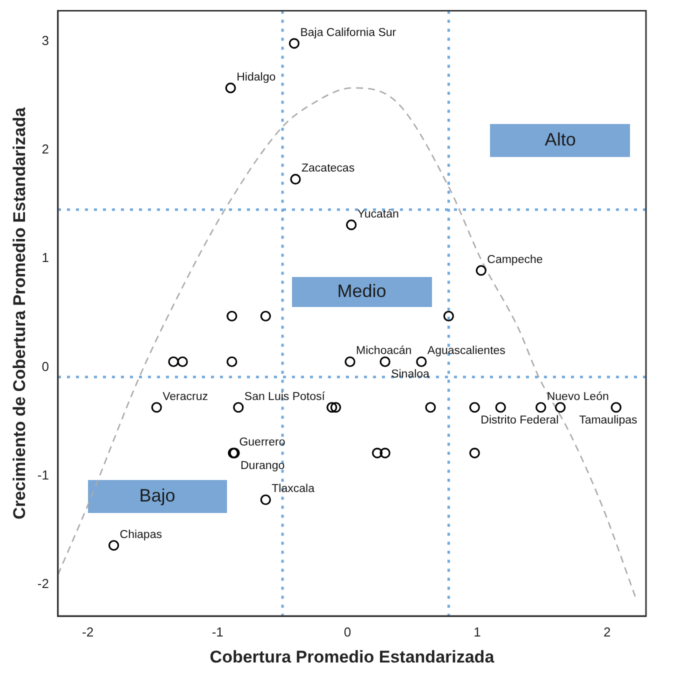 The image size is (676, 676). What do you see at coordinates (88, 632) in the screenshot?
I see `x-tick-label: -2` at bounding box center [88, 632].